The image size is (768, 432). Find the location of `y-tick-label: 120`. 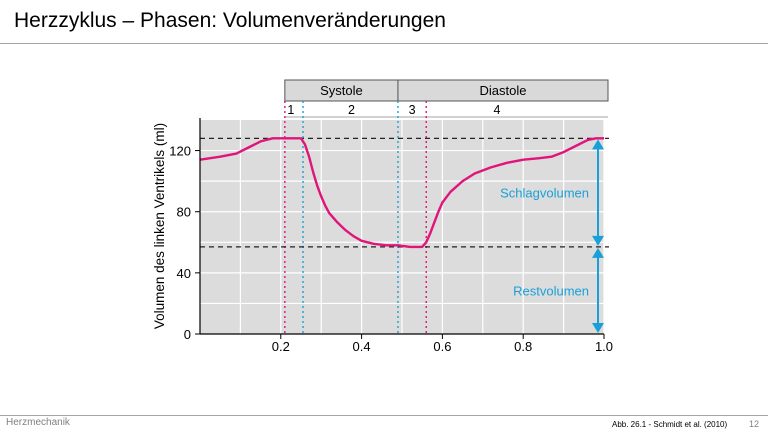

y-tick-label: 120 is located at coordinates (180, 151).